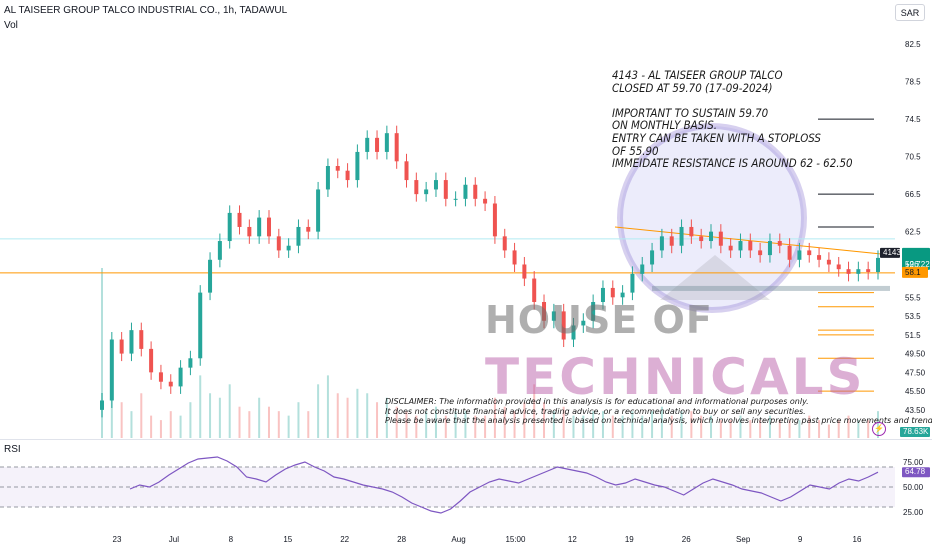 Image resolution: width=932 pixels, height=555 pixels. I want to click on volume-indicator-label: Vol, so click(11, 25).